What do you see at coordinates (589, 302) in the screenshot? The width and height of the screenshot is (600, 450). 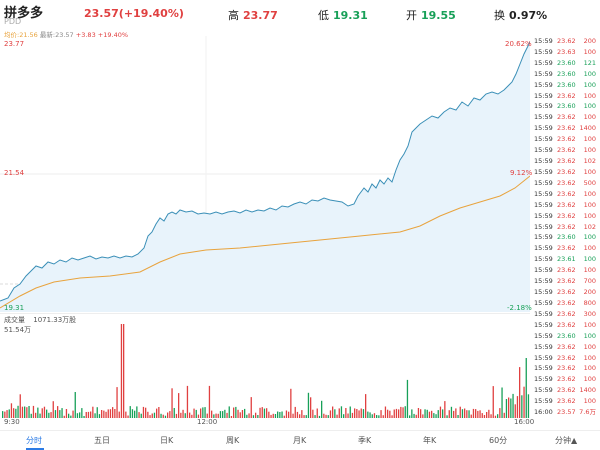 I see `tick-volume: 800` at bounding box center [589, 302].